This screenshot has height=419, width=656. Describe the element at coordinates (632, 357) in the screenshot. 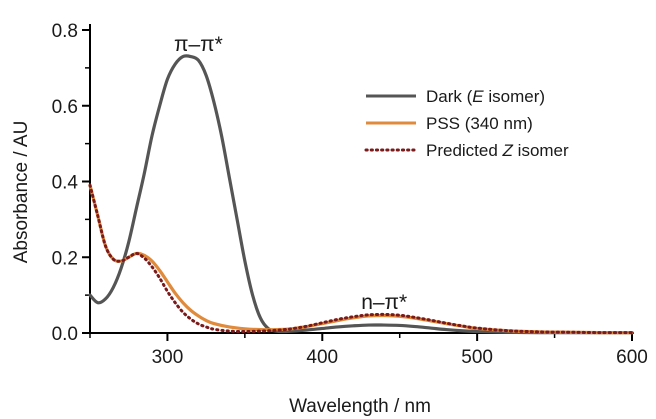

I see `x-tick-label: 600` at that location.